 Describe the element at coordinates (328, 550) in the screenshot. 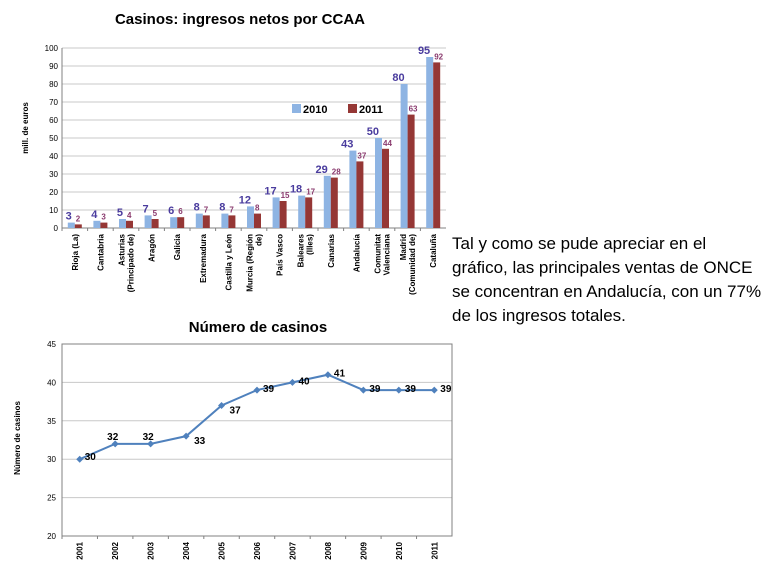

I see `line-x-tick-label: 2008` at that location.